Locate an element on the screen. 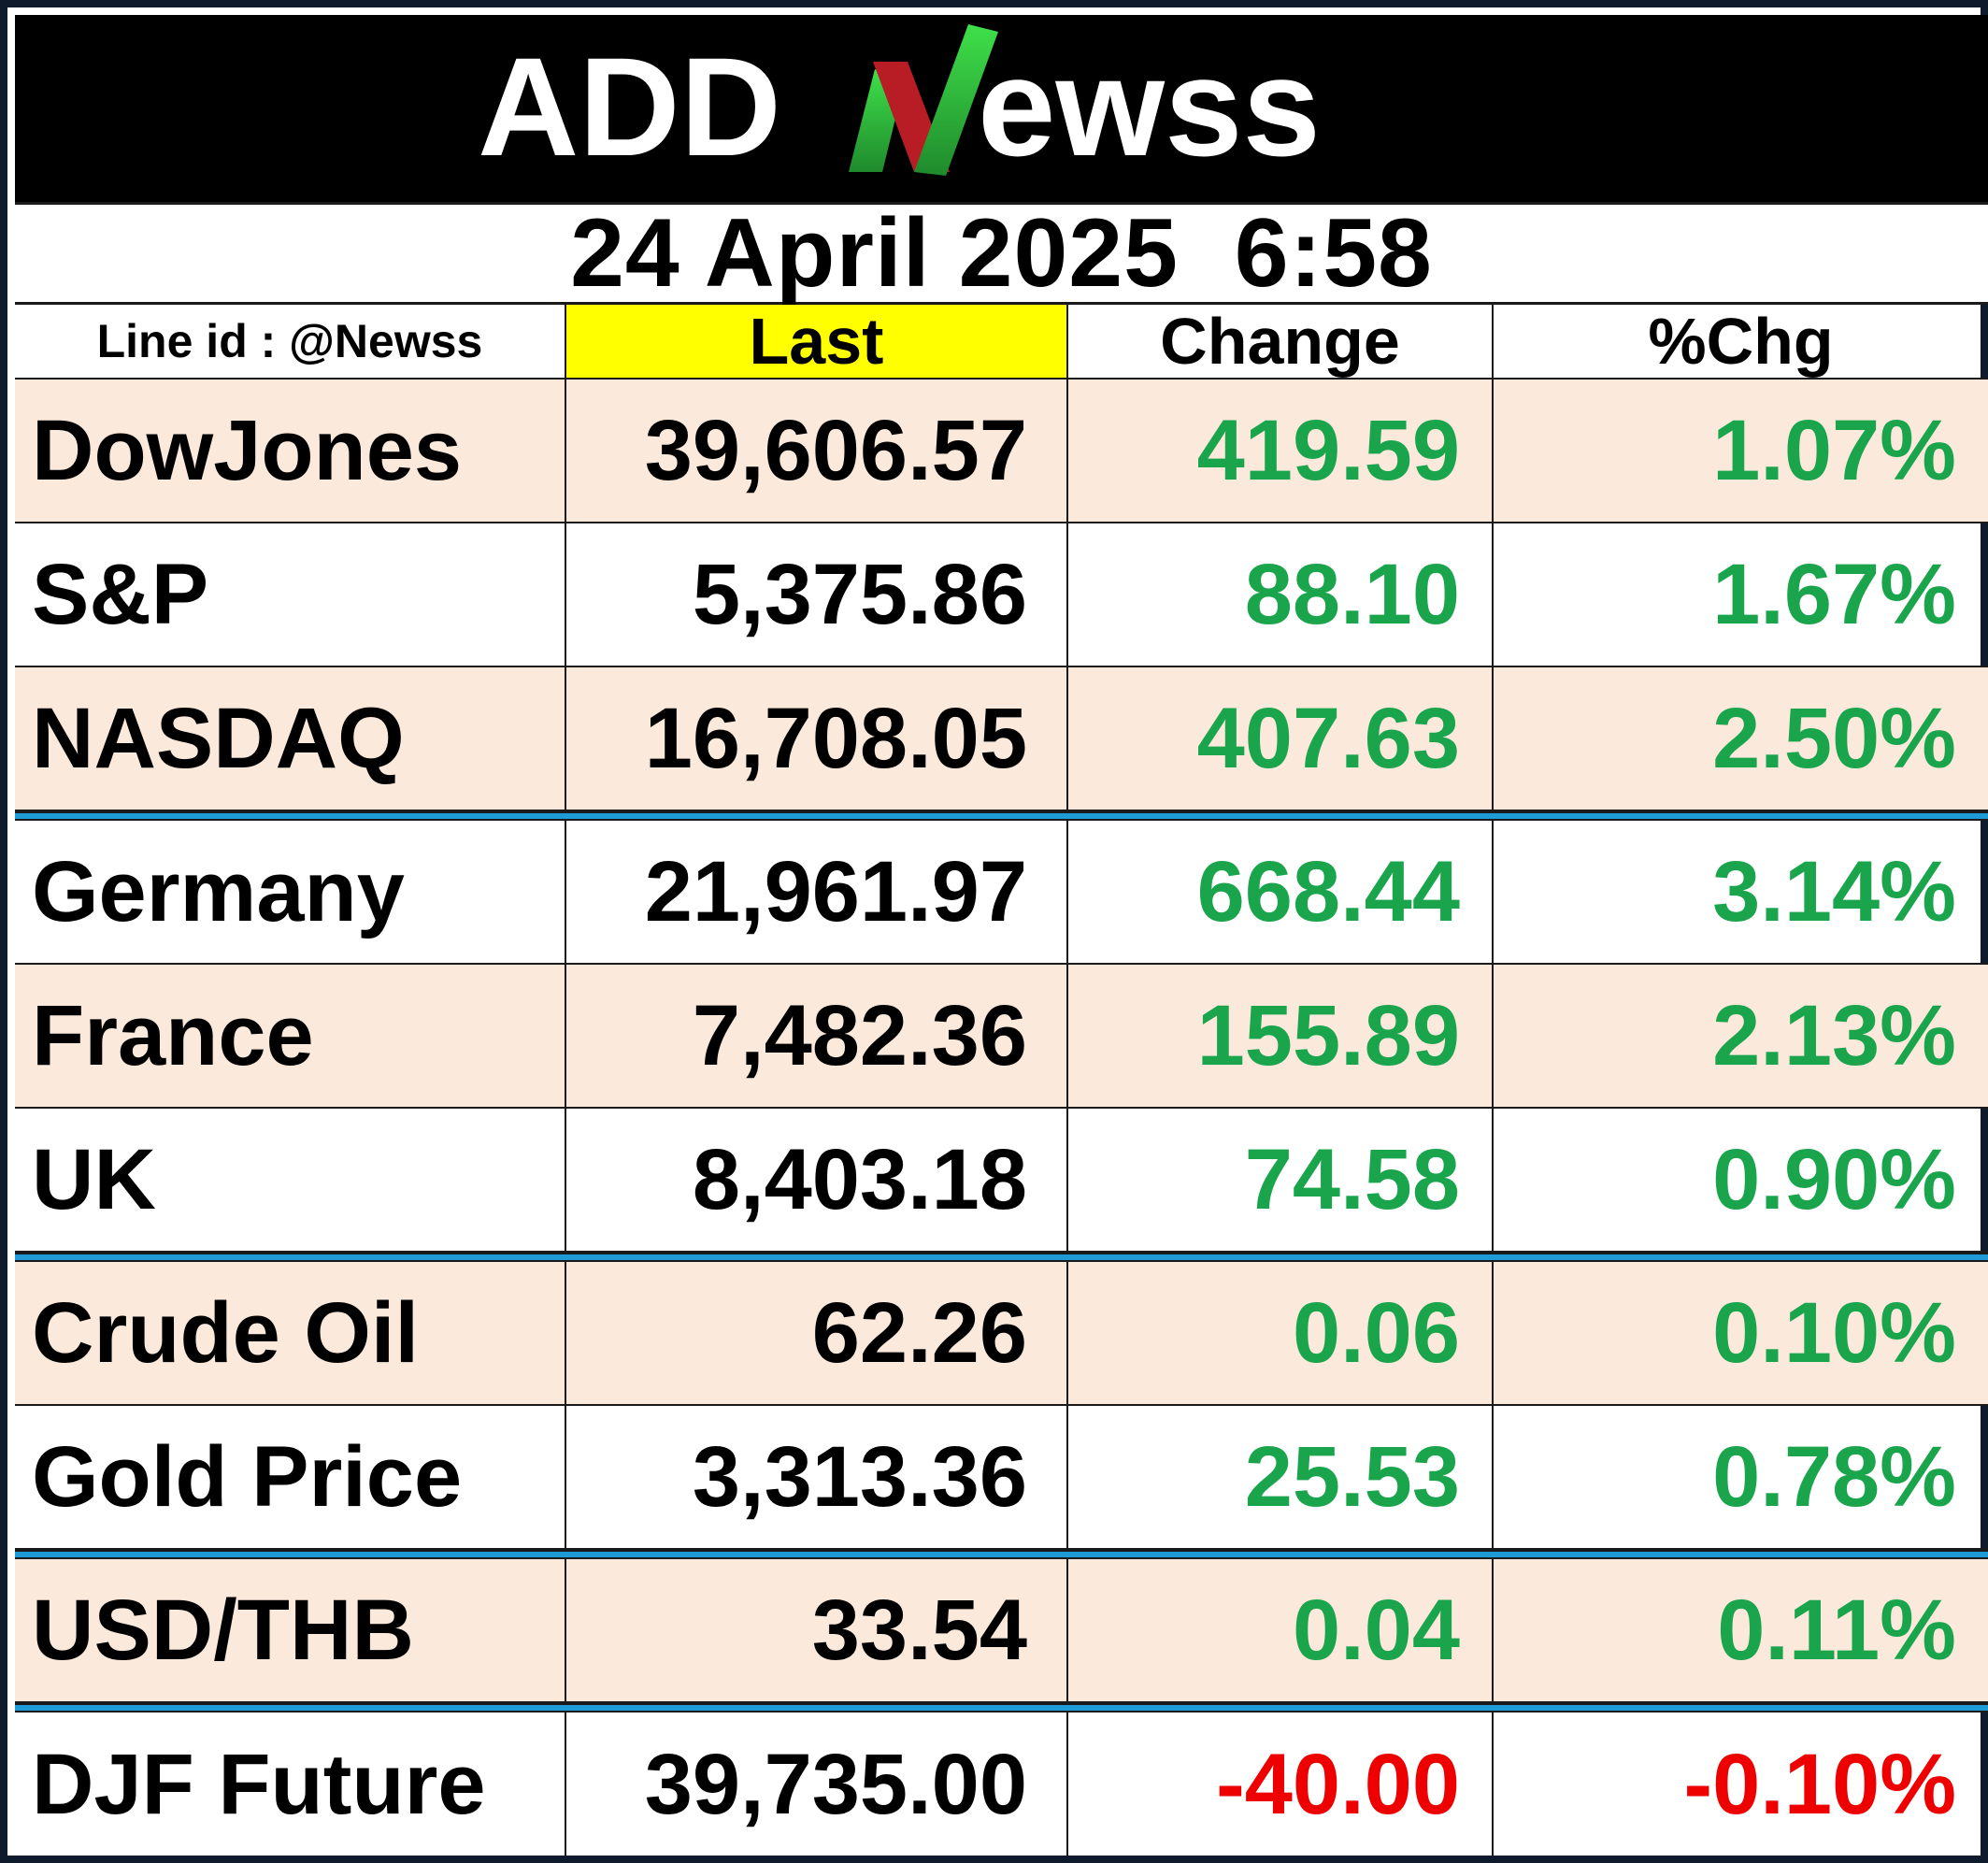  row-last: 8,403.18 is located at coordinates (817, 1180).